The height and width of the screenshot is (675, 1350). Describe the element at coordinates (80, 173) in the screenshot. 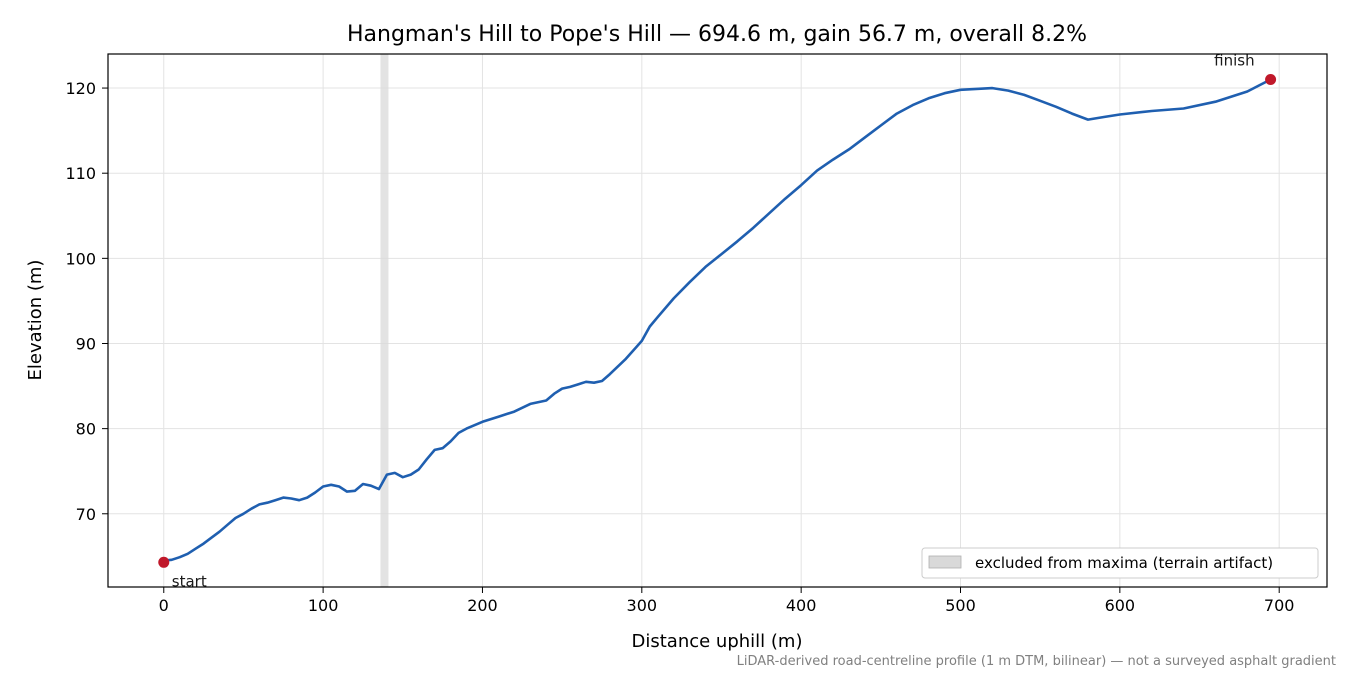

I see `y-tick-label: 110` at that location.